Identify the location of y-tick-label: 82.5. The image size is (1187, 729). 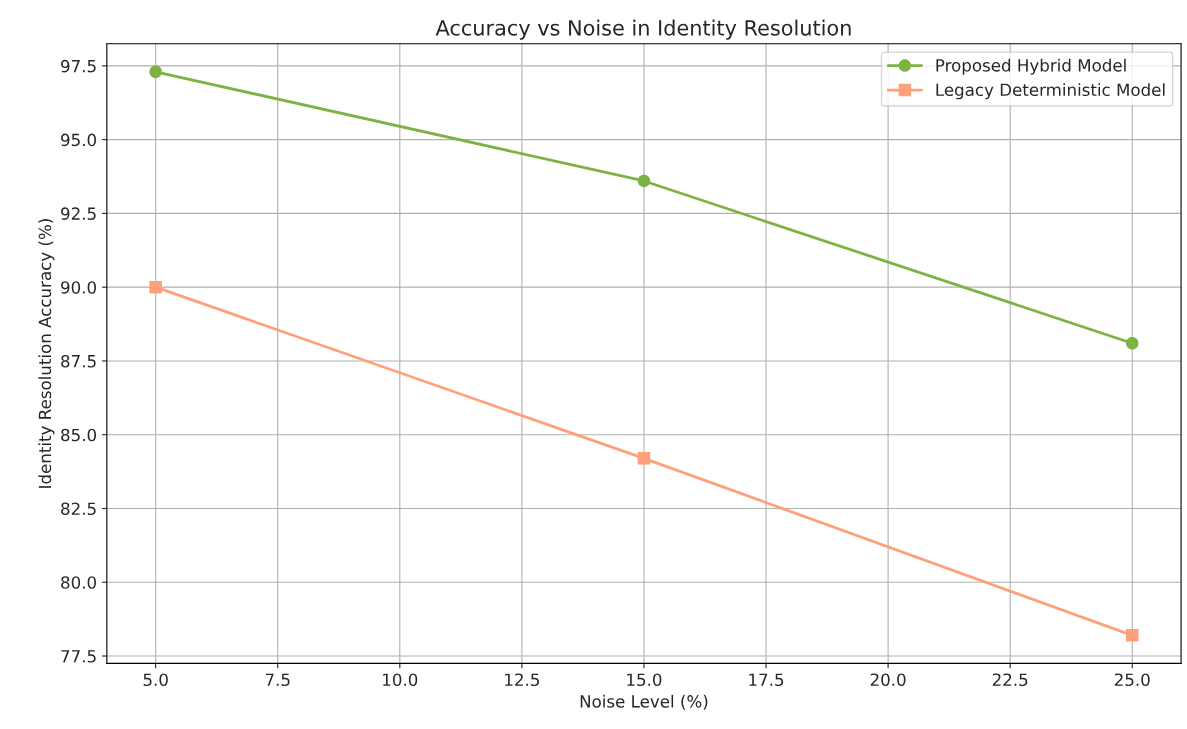
(78, 509).